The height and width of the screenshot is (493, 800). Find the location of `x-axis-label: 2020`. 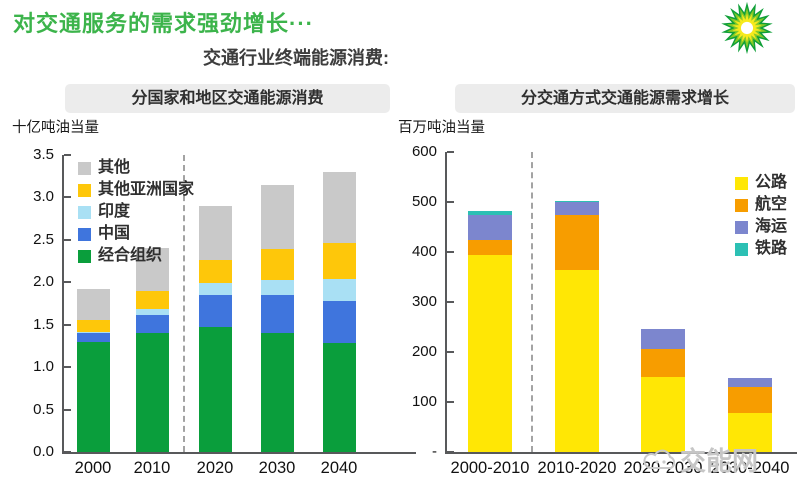

x-axis-label: 2020 is located at coordinates (215, 468).